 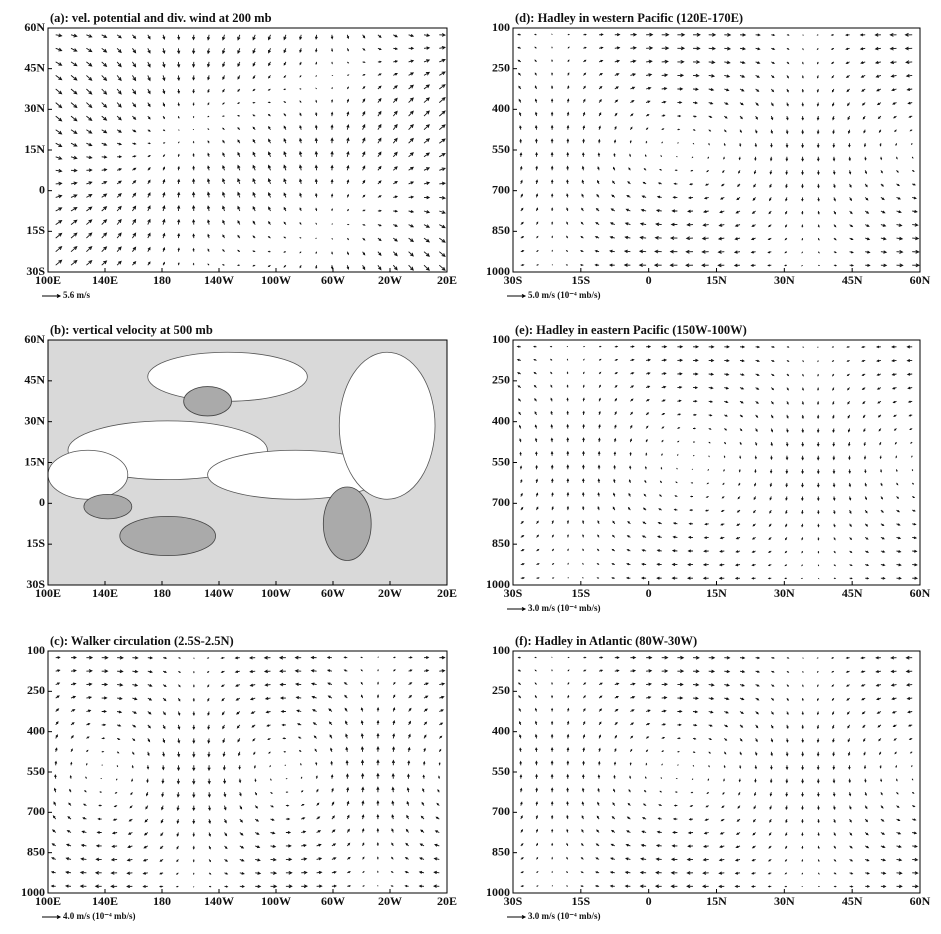 What do you see at coordinates (142, 641) in the screenshot?
I see `panel-title: (c): Walker circulation (2.5S-2.5N)` at bounding box center [142, 641].